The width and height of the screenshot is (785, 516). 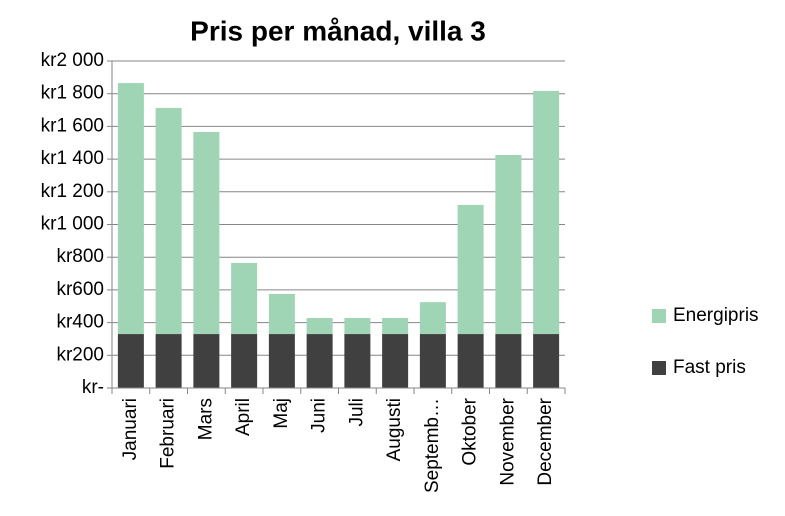 I want to click on x-tick-label: Mars, so click(x=205, y=419).